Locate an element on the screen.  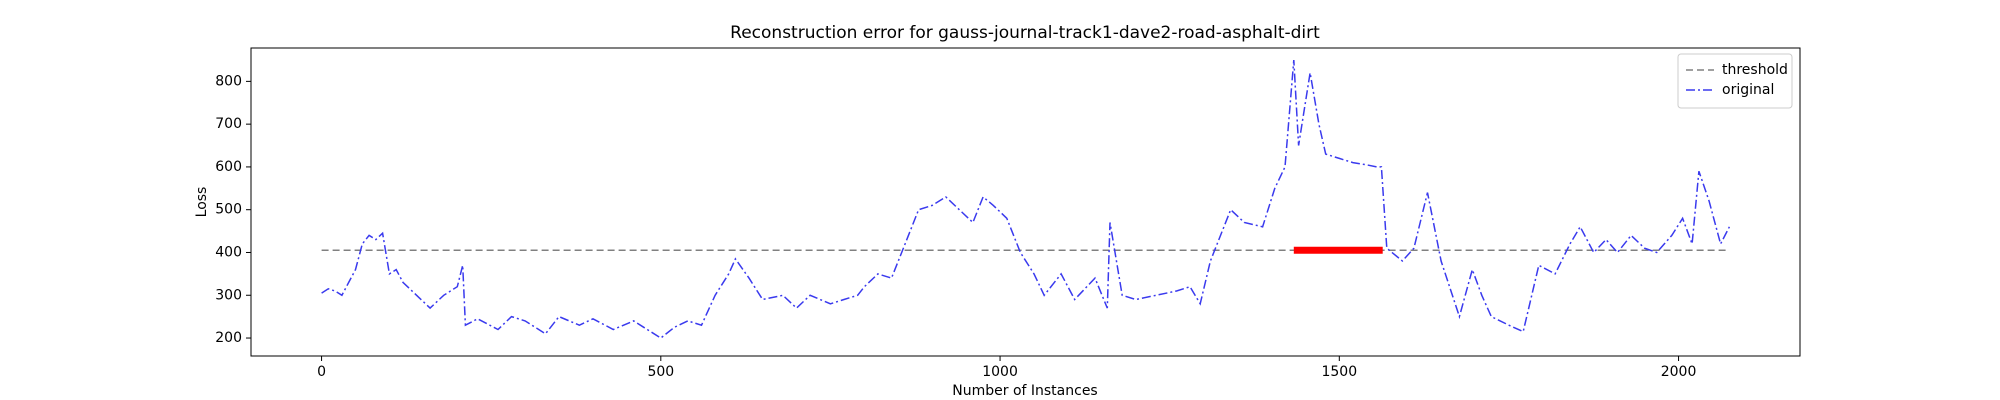
x-axis-label: Number of Instances is located at coordinates (1024, 391).